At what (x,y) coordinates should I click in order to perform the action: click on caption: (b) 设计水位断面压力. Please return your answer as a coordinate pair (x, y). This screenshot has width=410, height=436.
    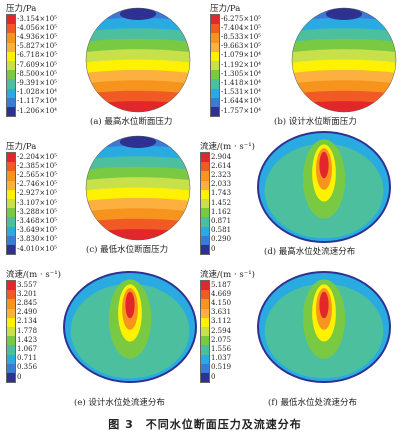
    Looking at the image, I should click on (315, 122).